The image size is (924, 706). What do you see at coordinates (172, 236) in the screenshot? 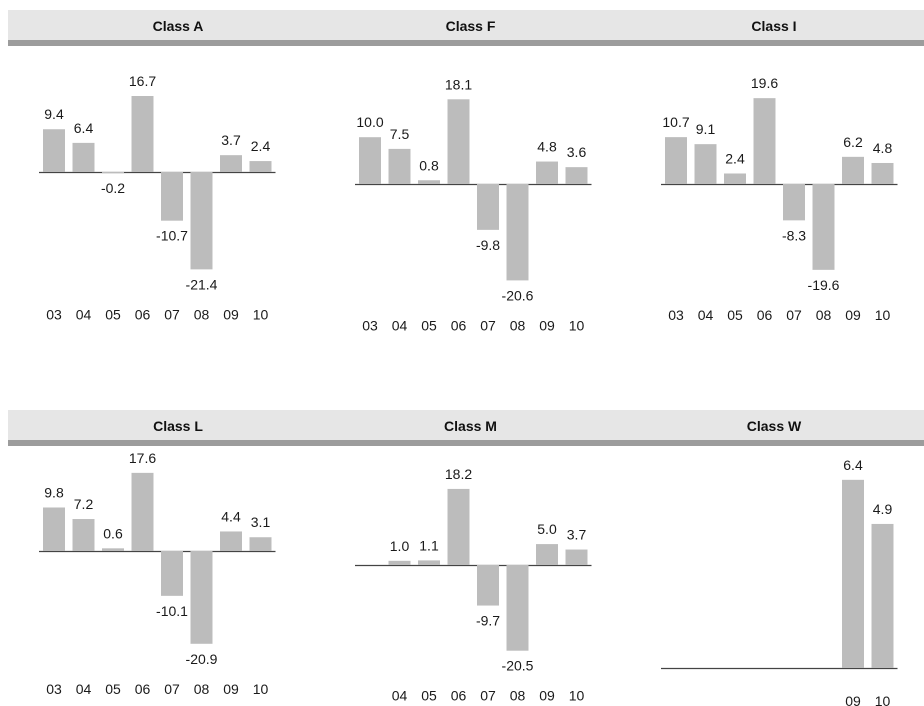
I see `data-label: -10.7` at bounding box center [172, 236].